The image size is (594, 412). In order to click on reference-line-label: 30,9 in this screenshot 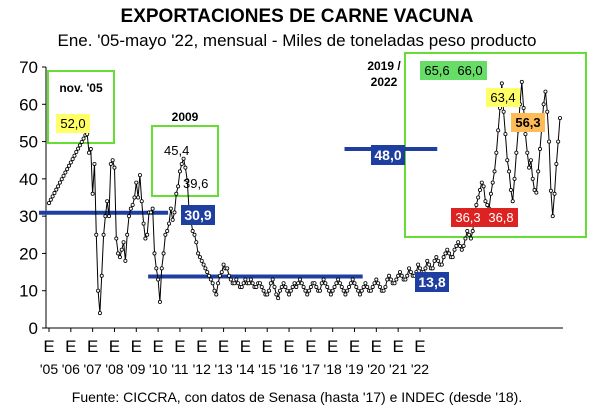, I will do `click(197, 215)`.